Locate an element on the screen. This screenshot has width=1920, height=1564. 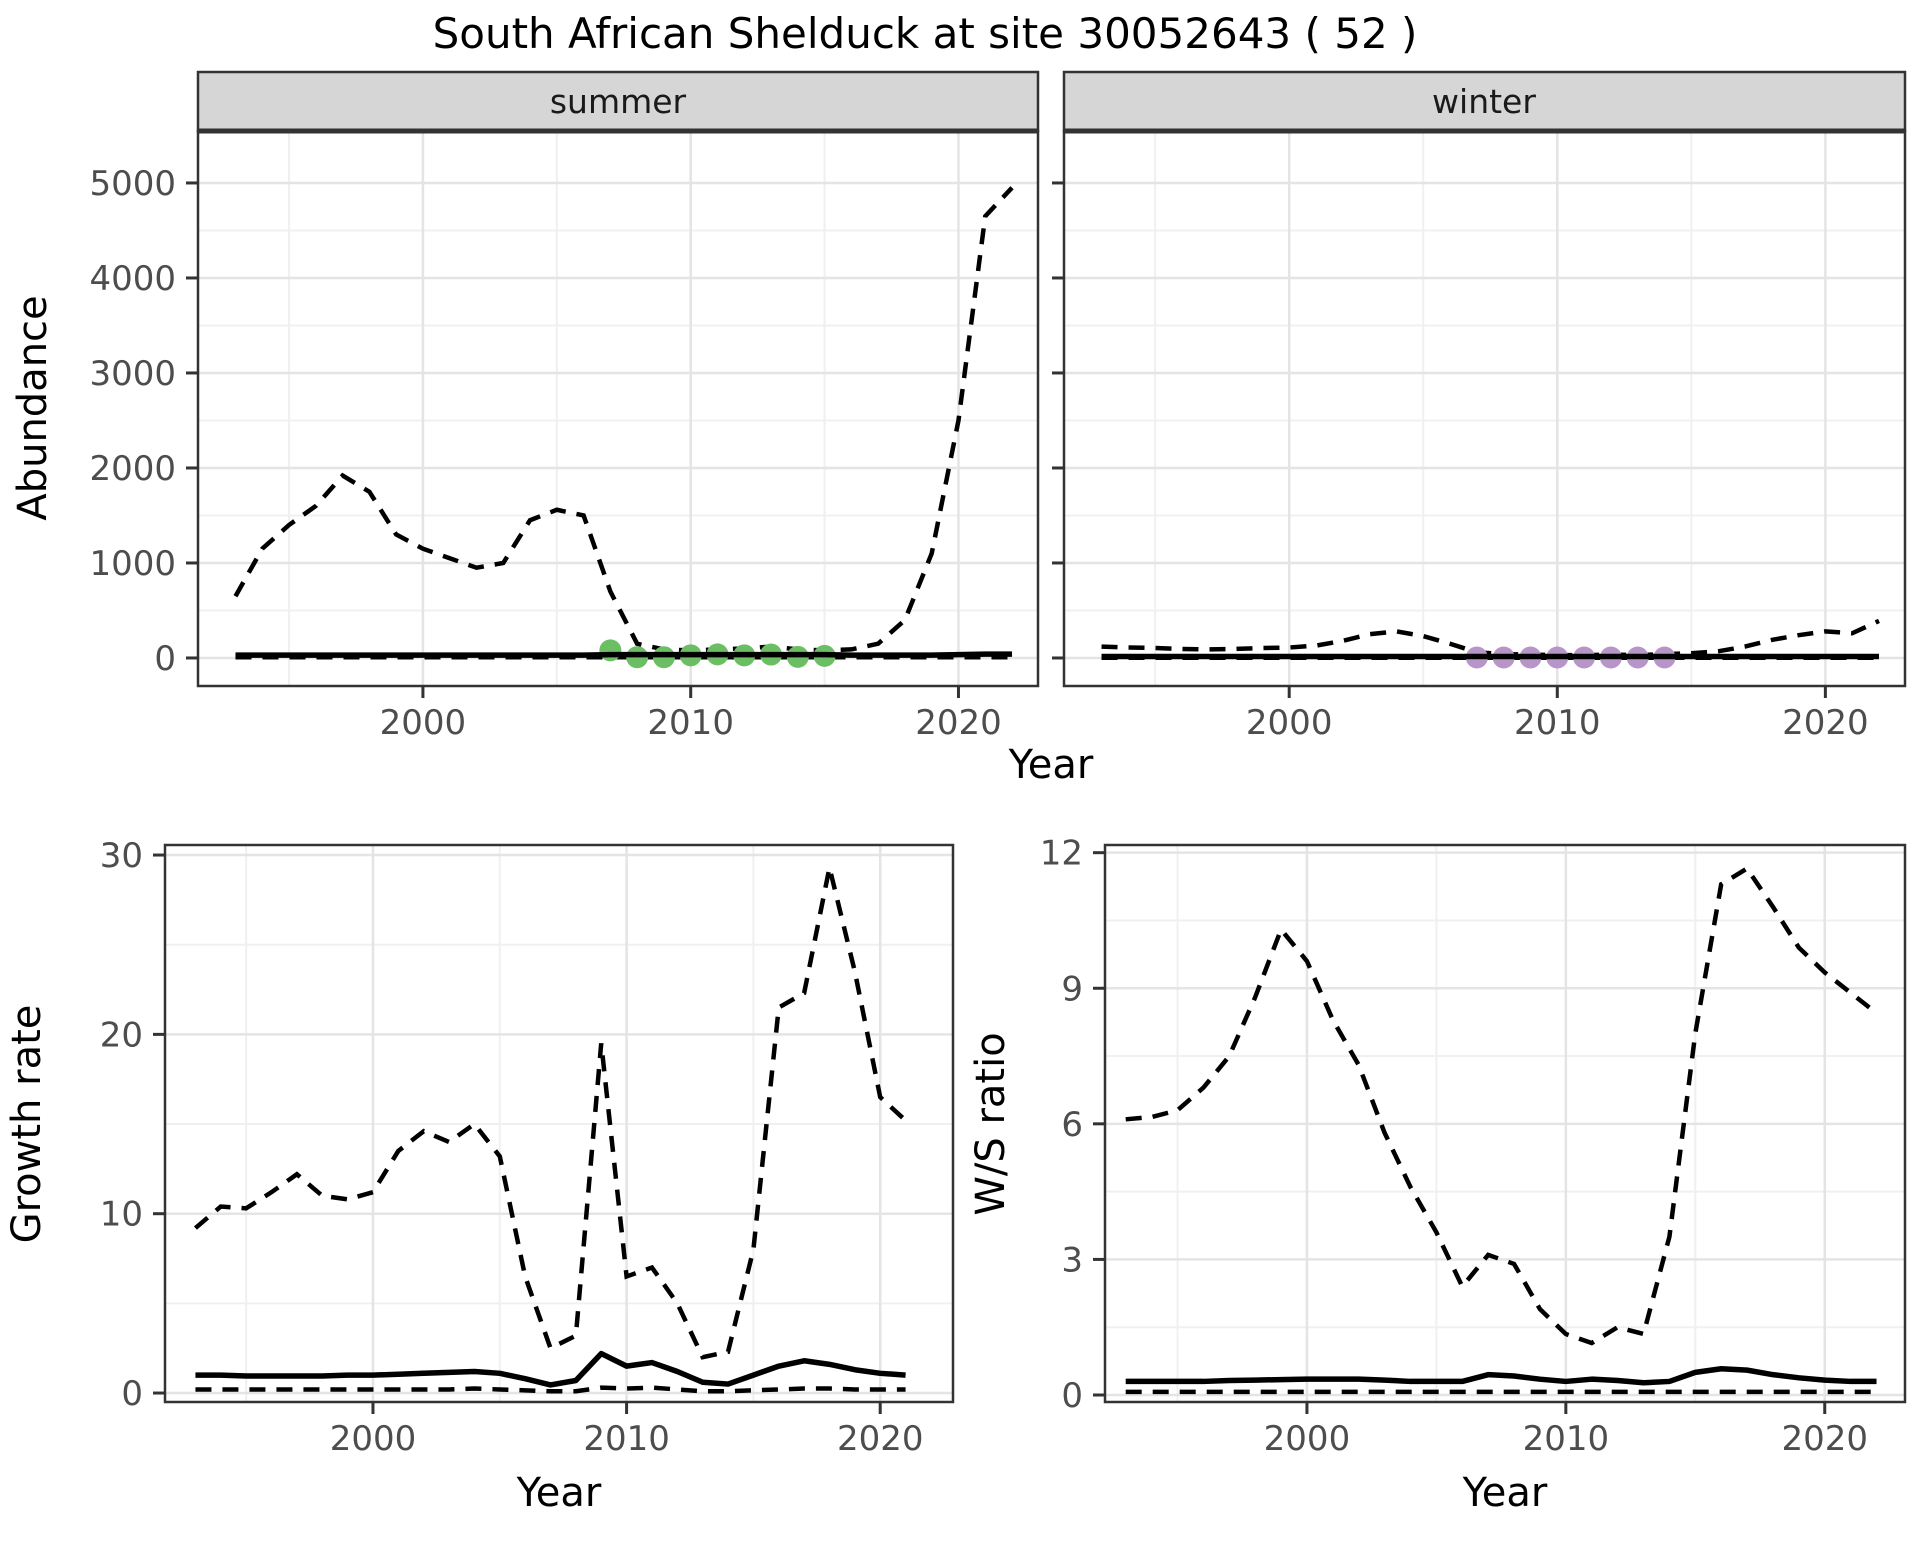
y-axis-tick-label: 3 is located at coordinates (1072, 1260).